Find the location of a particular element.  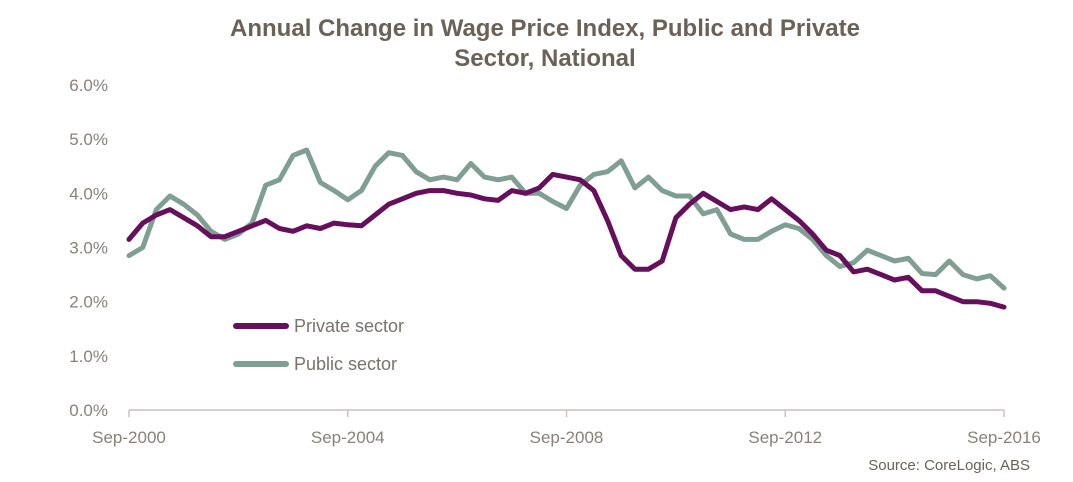

y-tick-label: 4.0% is located at coordinates (88, 193).